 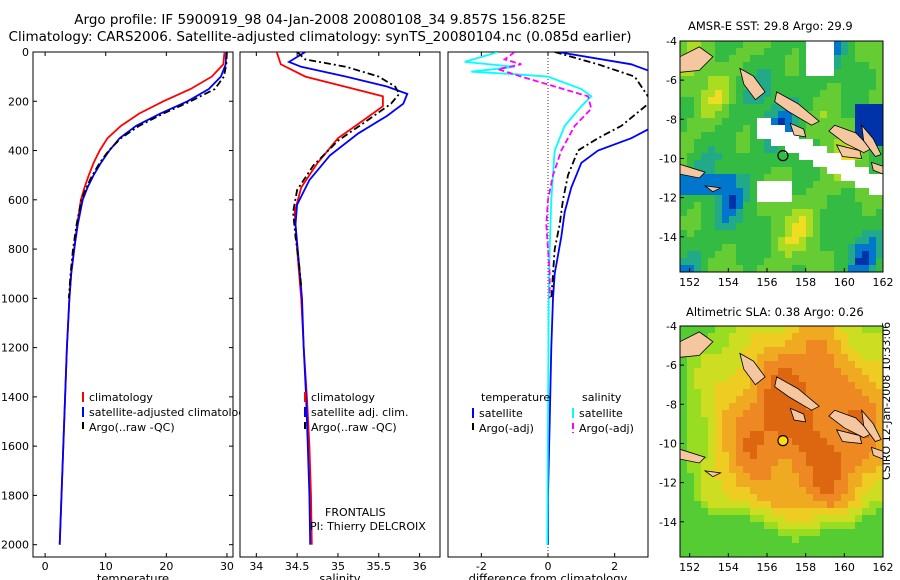 What do you see at coordinates (18, 249) in the screenshot?
I see `y-tick-label: 800` at bounding box center [18, 249].